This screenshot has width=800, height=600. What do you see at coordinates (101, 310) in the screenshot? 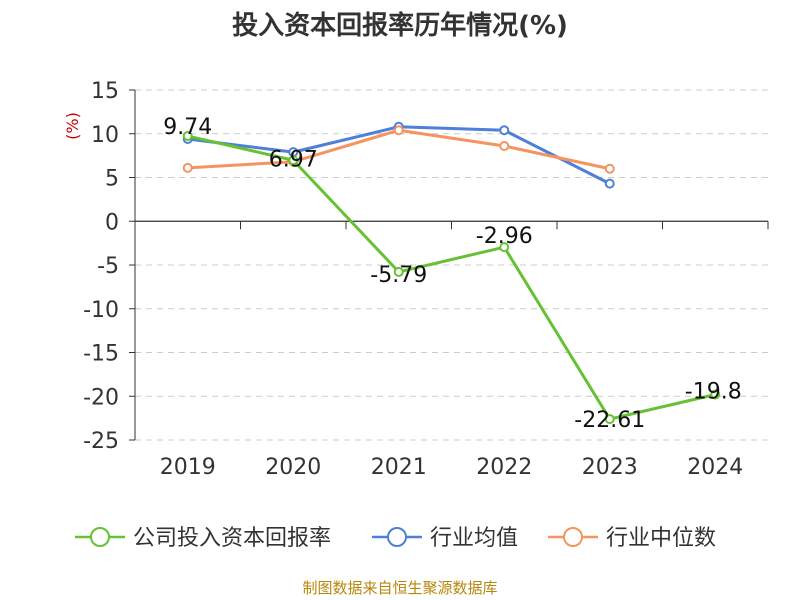
I see `y-tick-label: -10` at bounding box center [101, 310].